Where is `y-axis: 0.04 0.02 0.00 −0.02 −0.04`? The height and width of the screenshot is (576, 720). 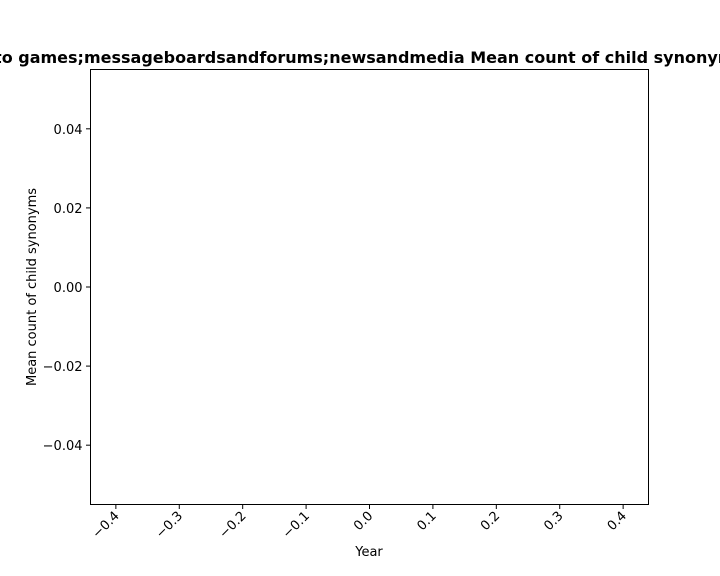 y-axis: 0.04 0.02 0.00 −0.02 −0.04 is located at coordinates (67, 288).